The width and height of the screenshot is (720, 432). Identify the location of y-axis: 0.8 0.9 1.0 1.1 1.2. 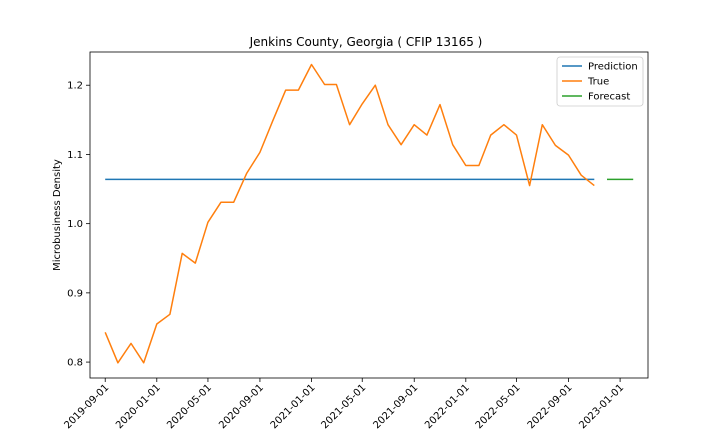
(78, 225).